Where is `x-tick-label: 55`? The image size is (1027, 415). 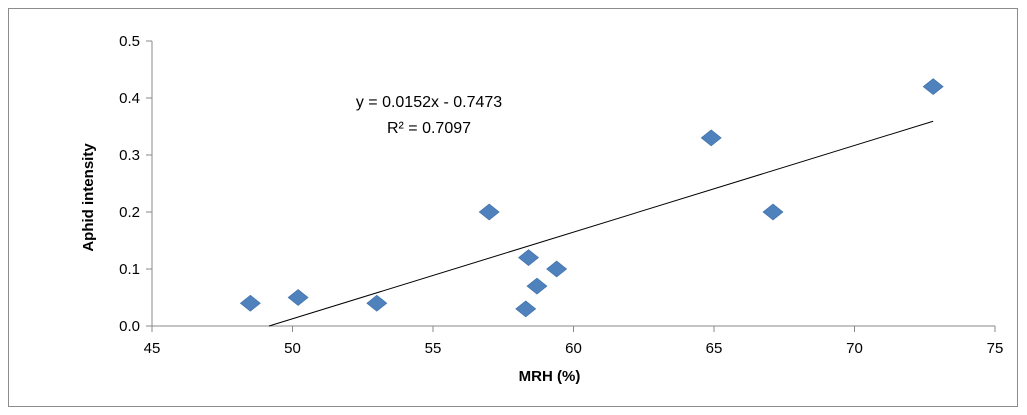
x-tick-label: 55 is located at coordinates (433, 348).